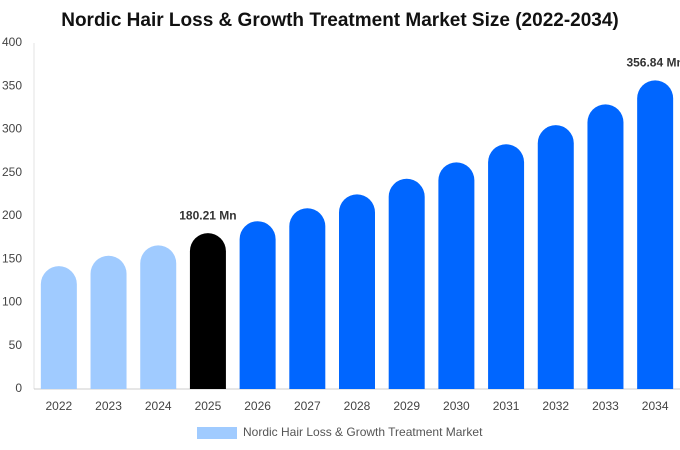  What do you see at coordinates (506, 406) in the screenshot?
I see `x-tick-label: 2031` at bounding box center [506, 406].